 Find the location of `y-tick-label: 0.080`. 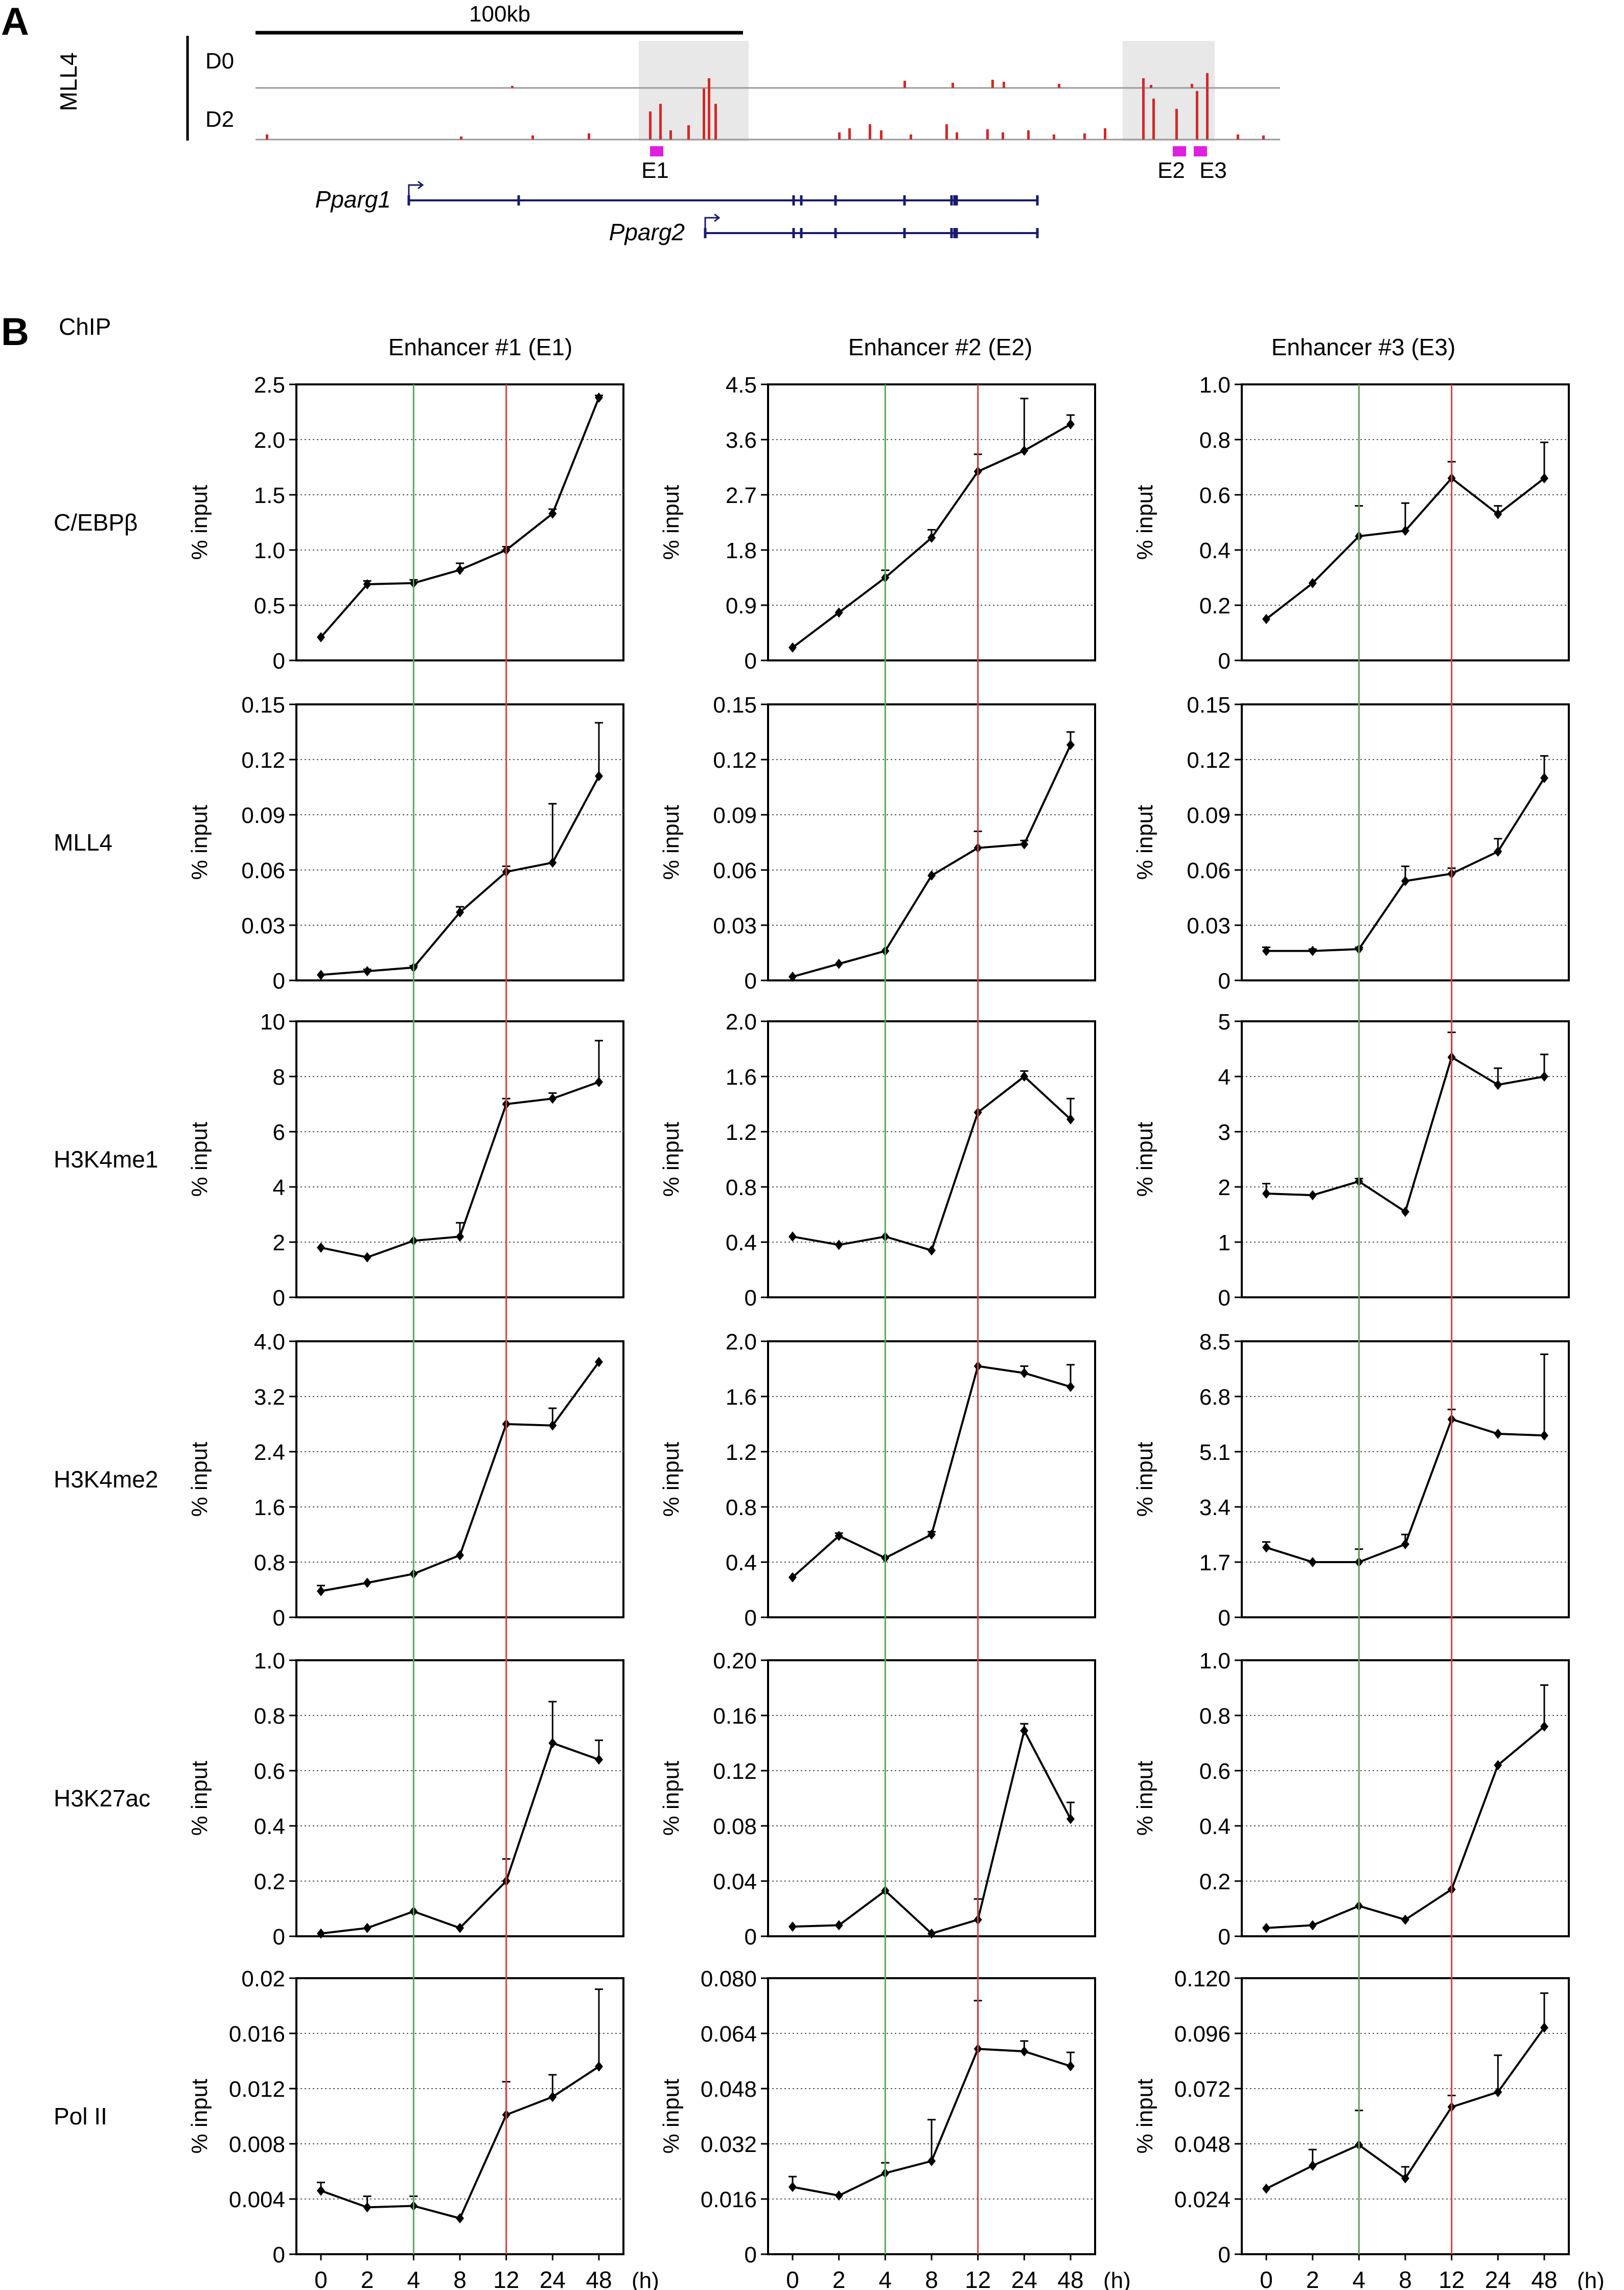

y-tick-label: 0.080 is located at coordinates (729, 1978).